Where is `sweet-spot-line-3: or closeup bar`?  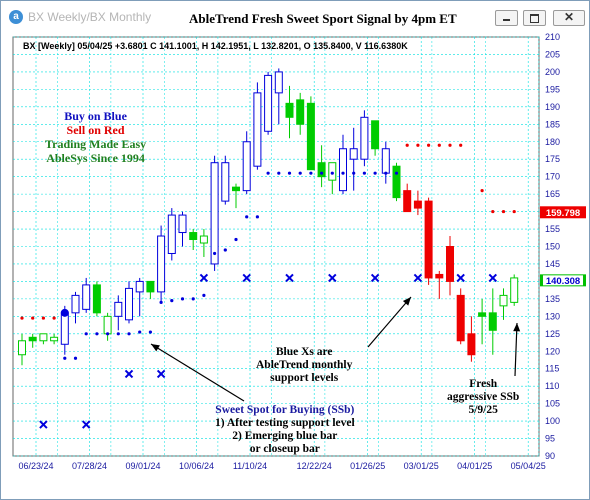 sweet-spot-line-3: or closeup bar is located at coordinates (284, 449).